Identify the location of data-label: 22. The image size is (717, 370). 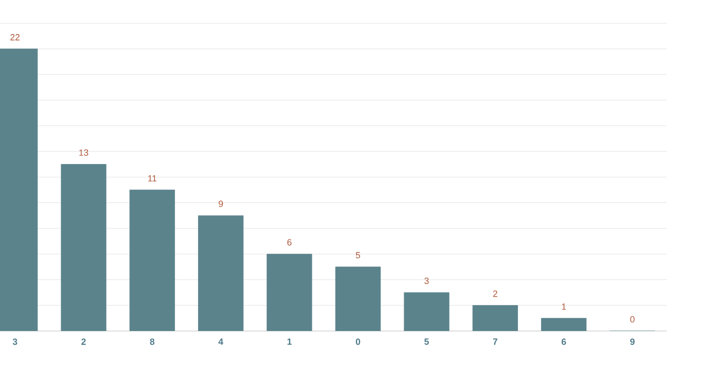
(15, 37).